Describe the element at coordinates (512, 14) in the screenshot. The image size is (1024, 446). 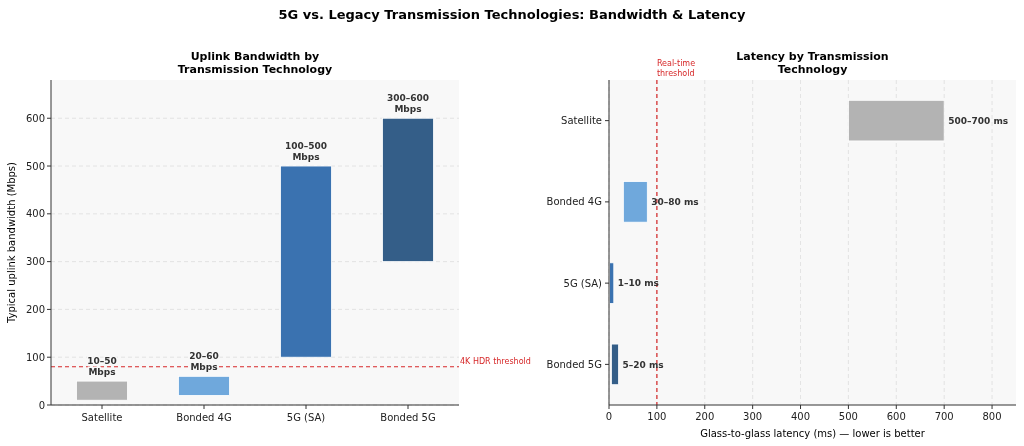
I see `text: 5G vs. Legacy Transmission Technologies: Bandwidth & Latency` at that location.